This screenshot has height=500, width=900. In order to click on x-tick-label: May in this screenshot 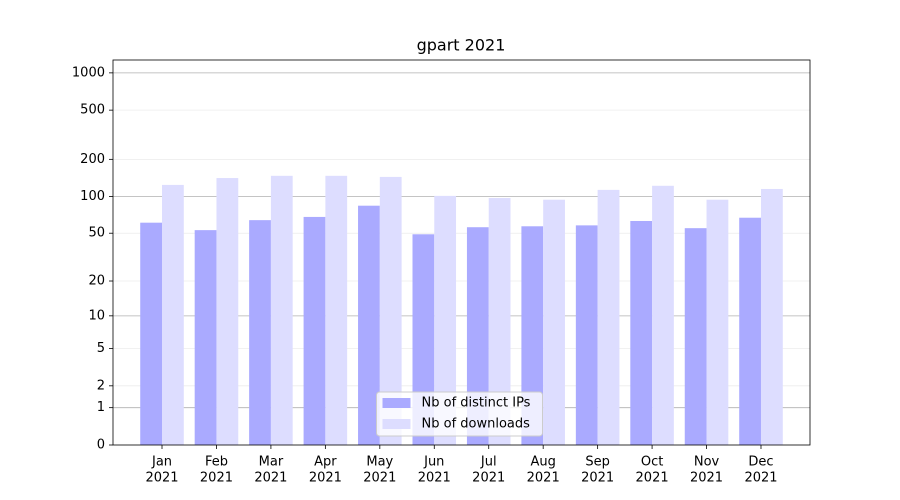, I will do `click(379, 462)`.